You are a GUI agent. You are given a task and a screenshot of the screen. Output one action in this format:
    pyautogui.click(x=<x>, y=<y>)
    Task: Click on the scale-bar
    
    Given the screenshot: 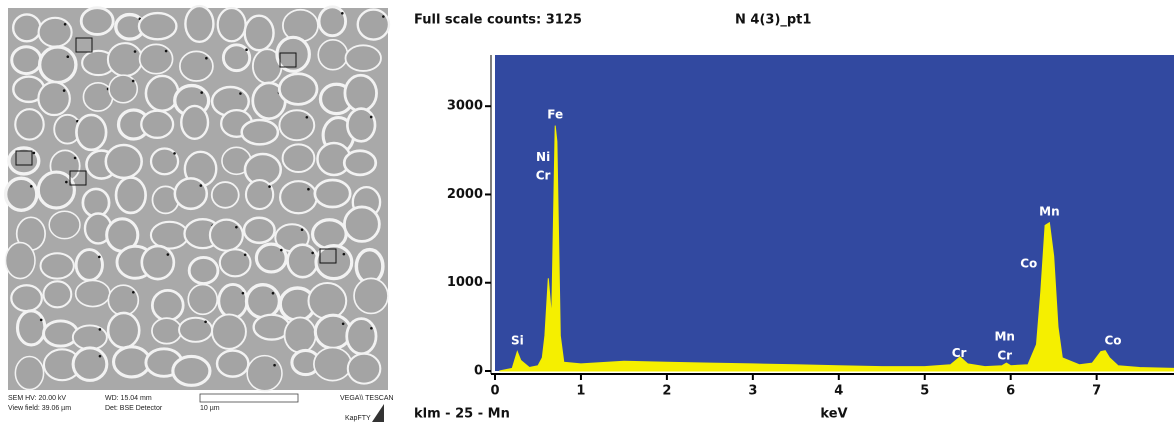 What is the action you would take?
    pyautogui.click(x=249, y=398)
    